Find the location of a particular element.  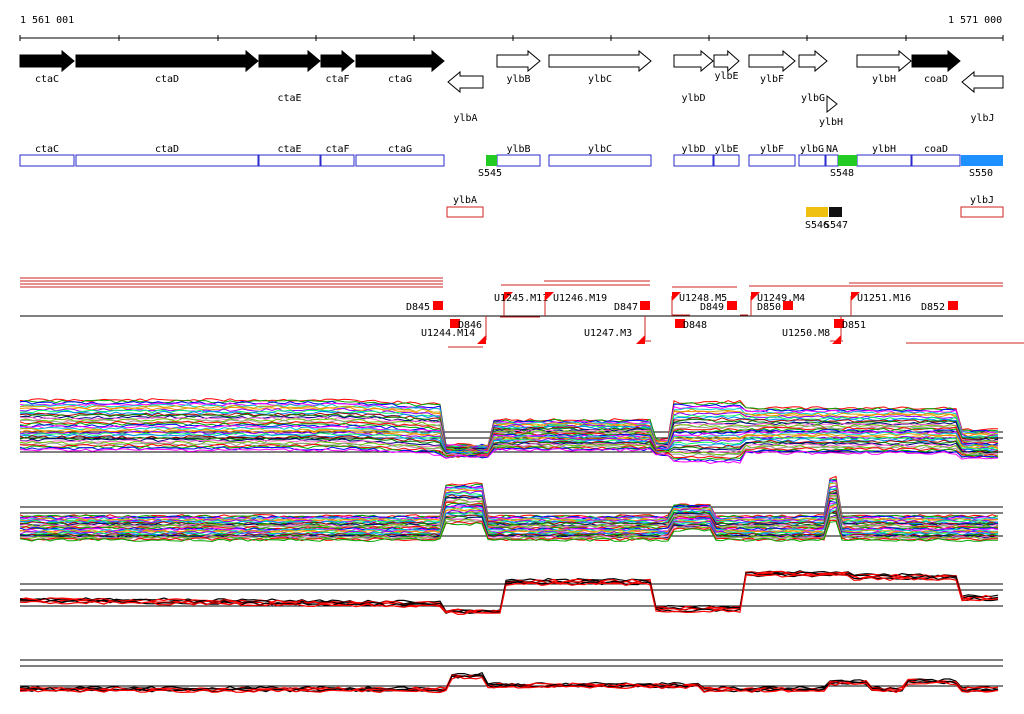

upstream-label-U1246.M19: U1246.M19 is located at coordinates (580, 298).